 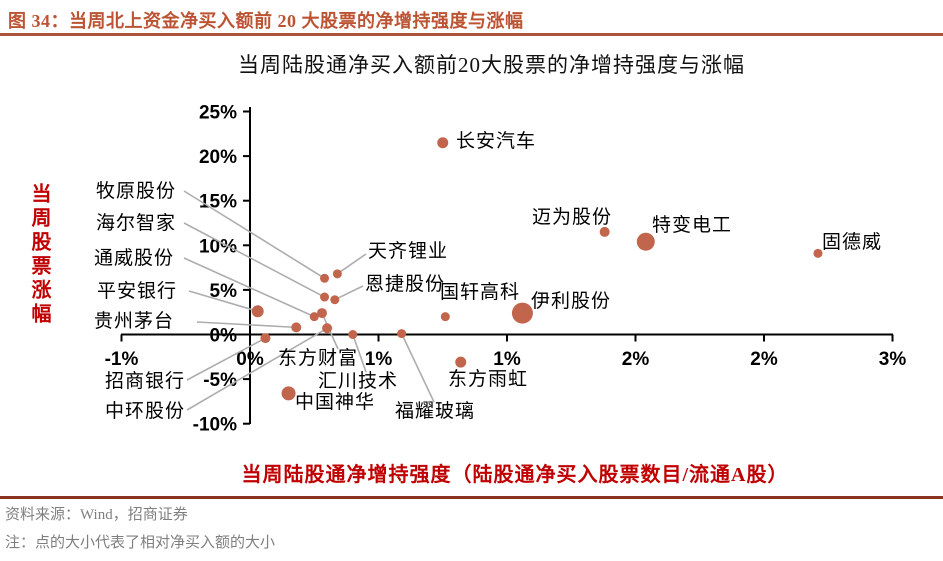 I want to click on note-line: 注：点的大小代表了相对净买入额的大小, so click(x=140, y=543).